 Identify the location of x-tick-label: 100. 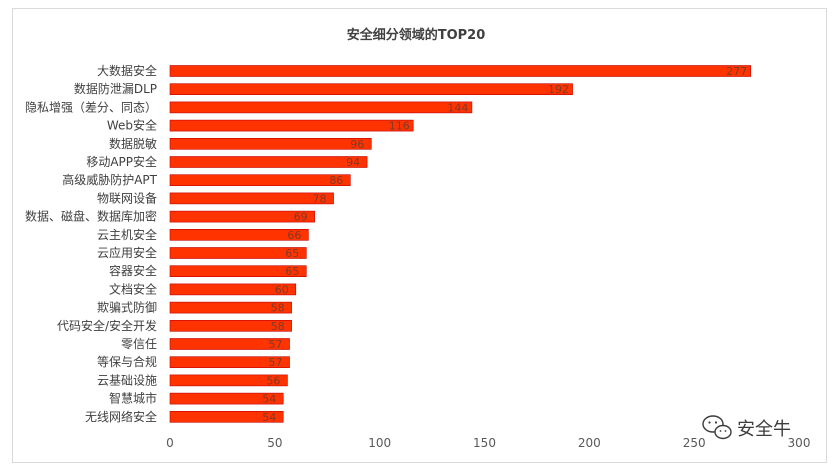
(379, 443).